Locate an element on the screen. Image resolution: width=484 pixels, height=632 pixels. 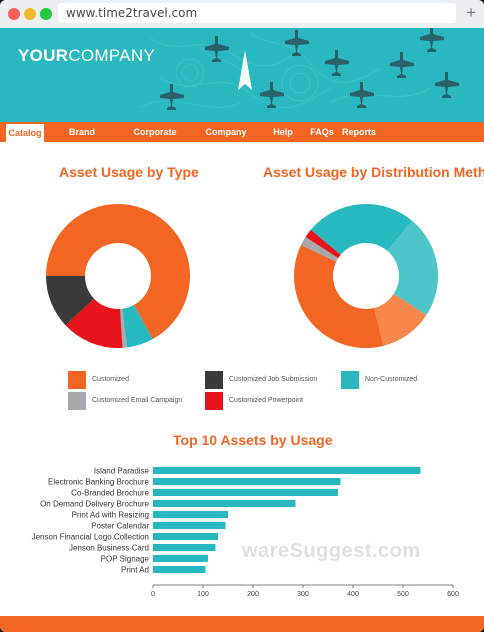
nav-corporate-sponsor: Corporate Sponsor is located at coordinates (155, 142).